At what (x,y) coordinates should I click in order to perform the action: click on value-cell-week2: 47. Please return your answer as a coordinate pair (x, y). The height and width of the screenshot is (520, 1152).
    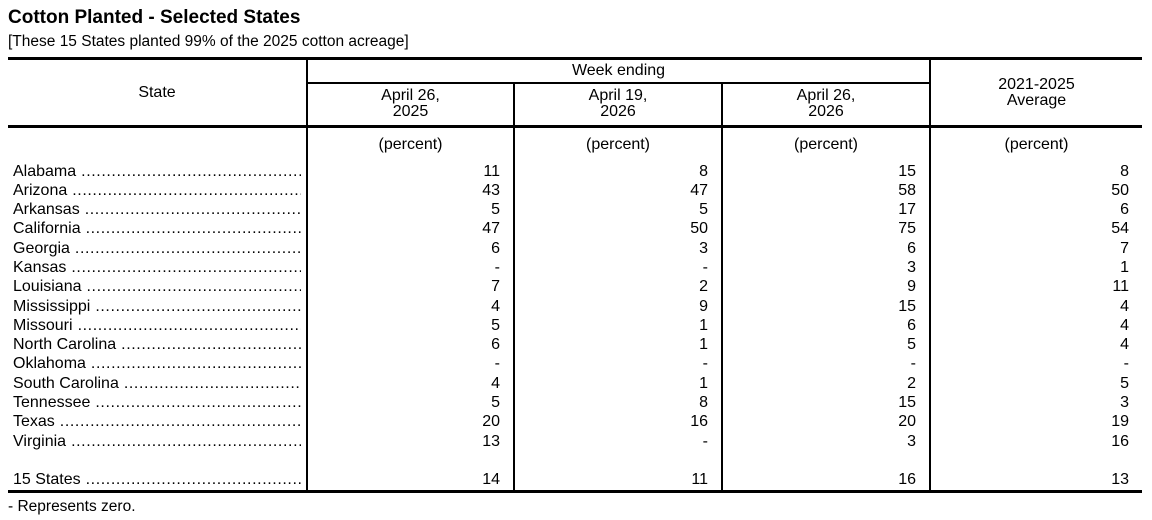
    Looking at the image, I should click on (618, 190).